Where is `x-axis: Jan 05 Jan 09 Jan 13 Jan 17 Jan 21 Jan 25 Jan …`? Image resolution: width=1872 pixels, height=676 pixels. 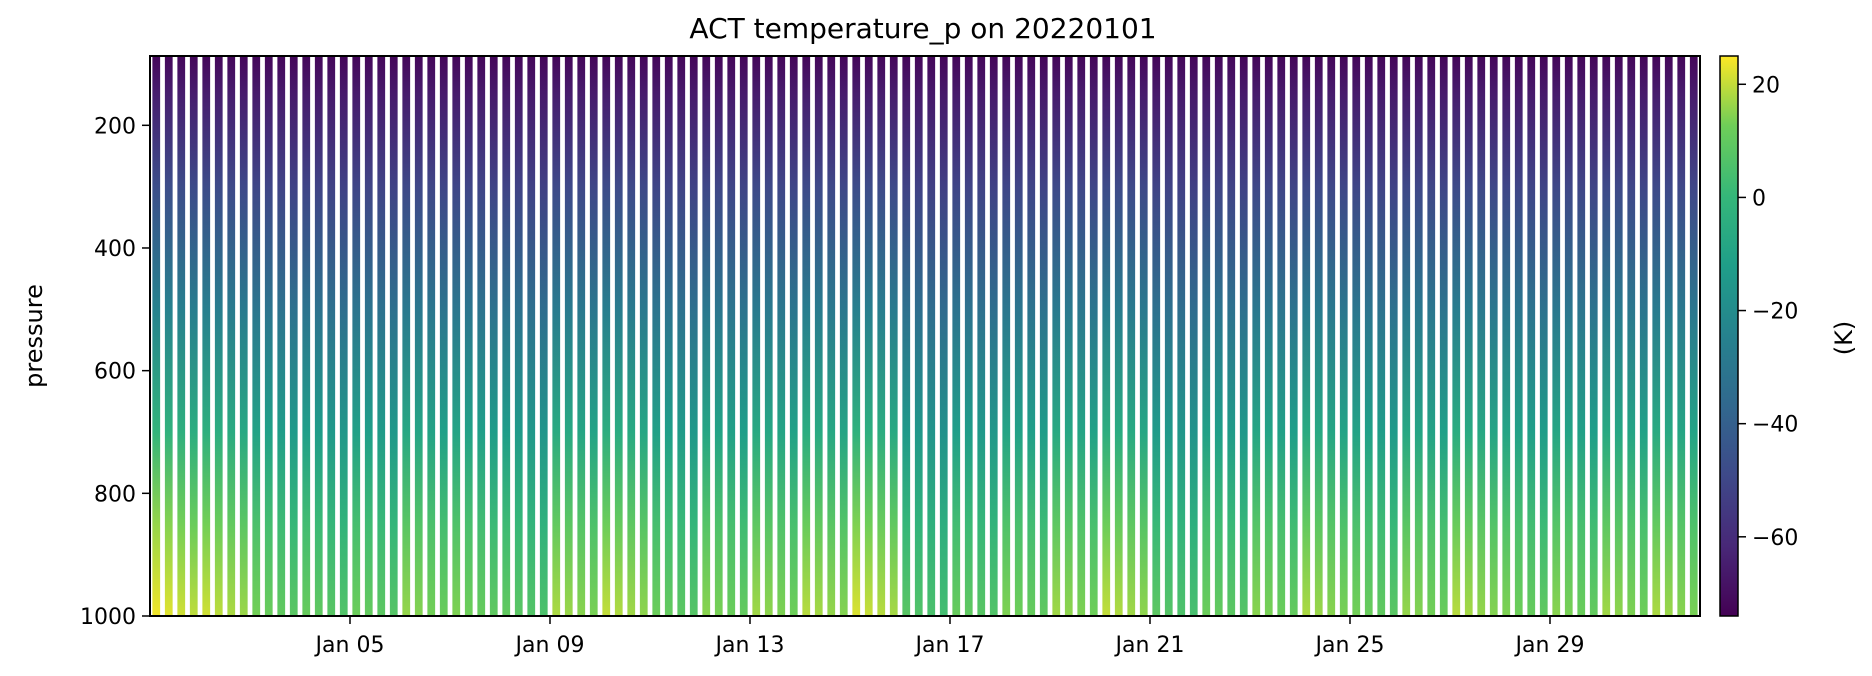 x-axis: Jan 05 Jan 09 Jan 13 Jan 17 Jan 21 Jan 25 Jan … is located at coordinates (949, 637).